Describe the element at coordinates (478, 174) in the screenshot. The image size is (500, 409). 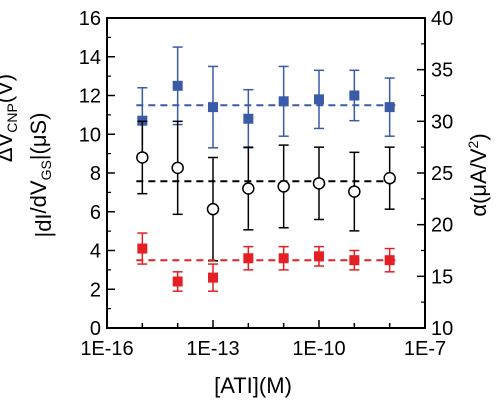
I see `y-axis-right-title: α(μA/V2)` at that location.